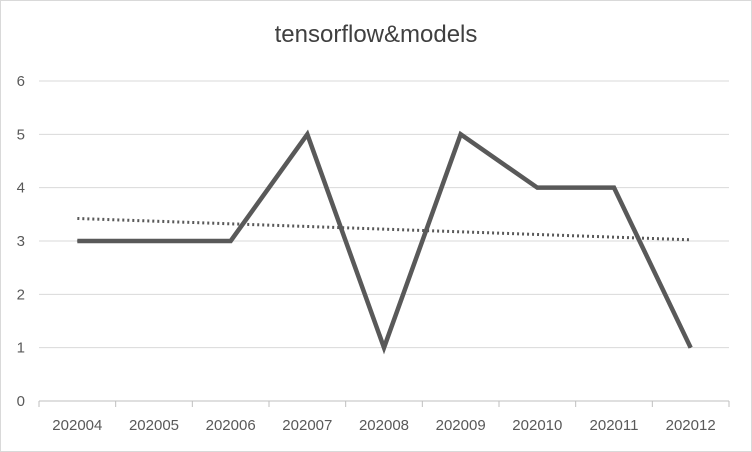  Describe the element at coordinates (614, 425) in the screenshot. I see `x-tick-label: 202011` at that location.